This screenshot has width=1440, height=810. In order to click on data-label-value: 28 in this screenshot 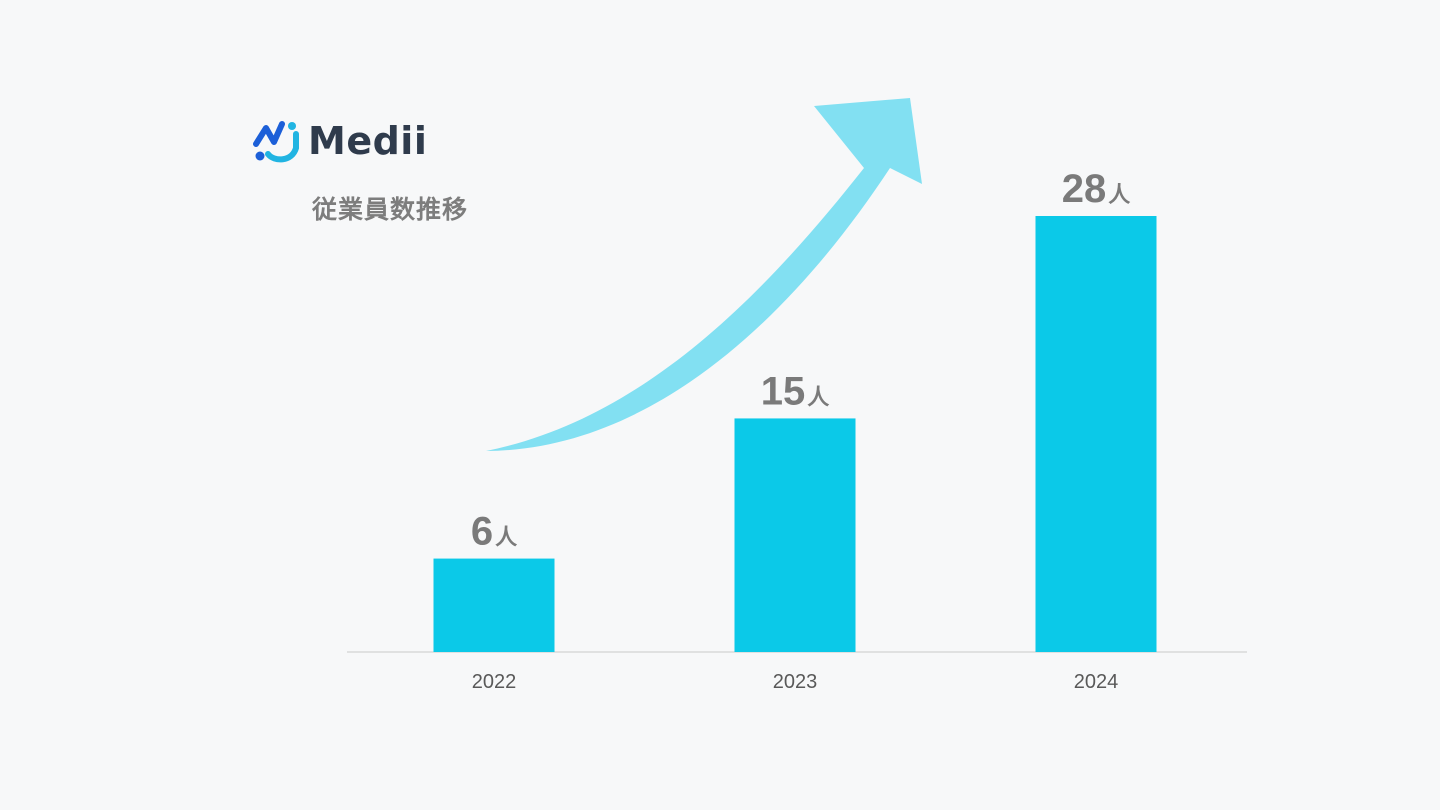, I will do `click(1084, 189)`.